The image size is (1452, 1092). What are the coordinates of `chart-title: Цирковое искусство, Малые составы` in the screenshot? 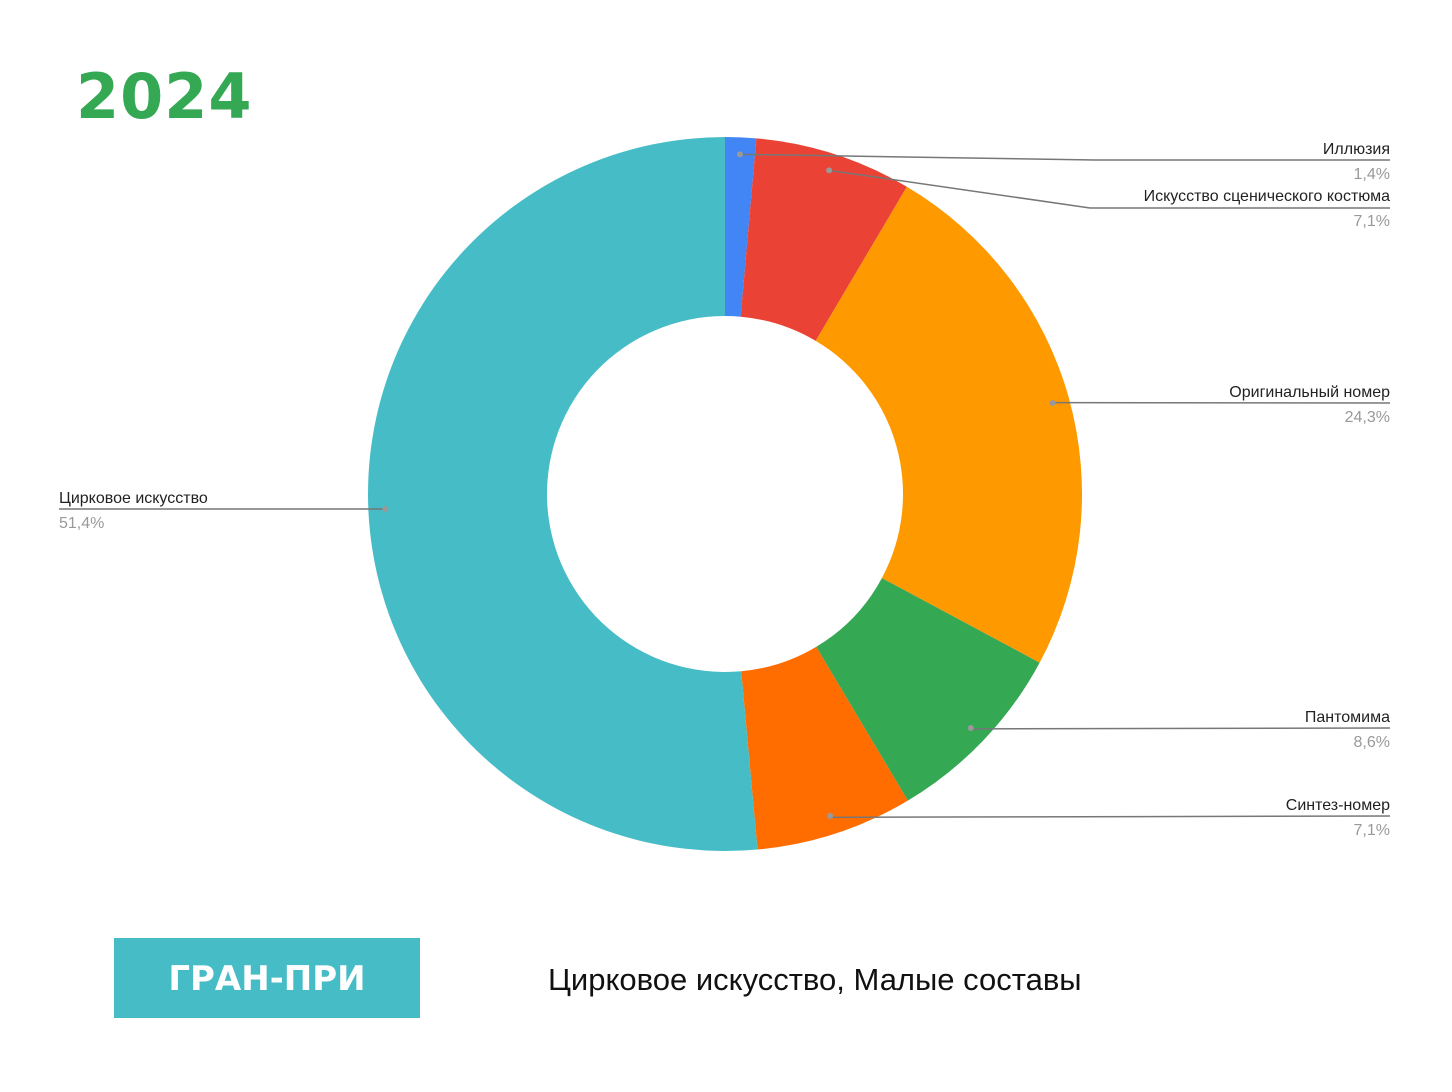 It's located at (815, 979).